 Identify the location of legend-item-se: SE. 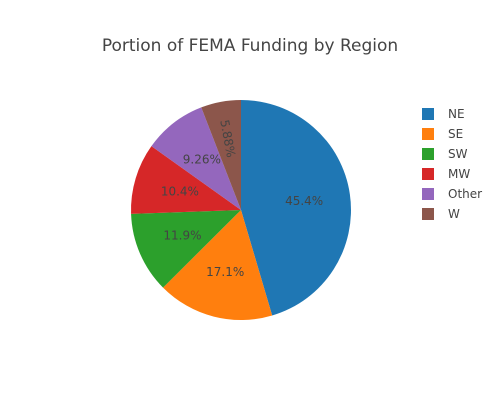
(442, 134).